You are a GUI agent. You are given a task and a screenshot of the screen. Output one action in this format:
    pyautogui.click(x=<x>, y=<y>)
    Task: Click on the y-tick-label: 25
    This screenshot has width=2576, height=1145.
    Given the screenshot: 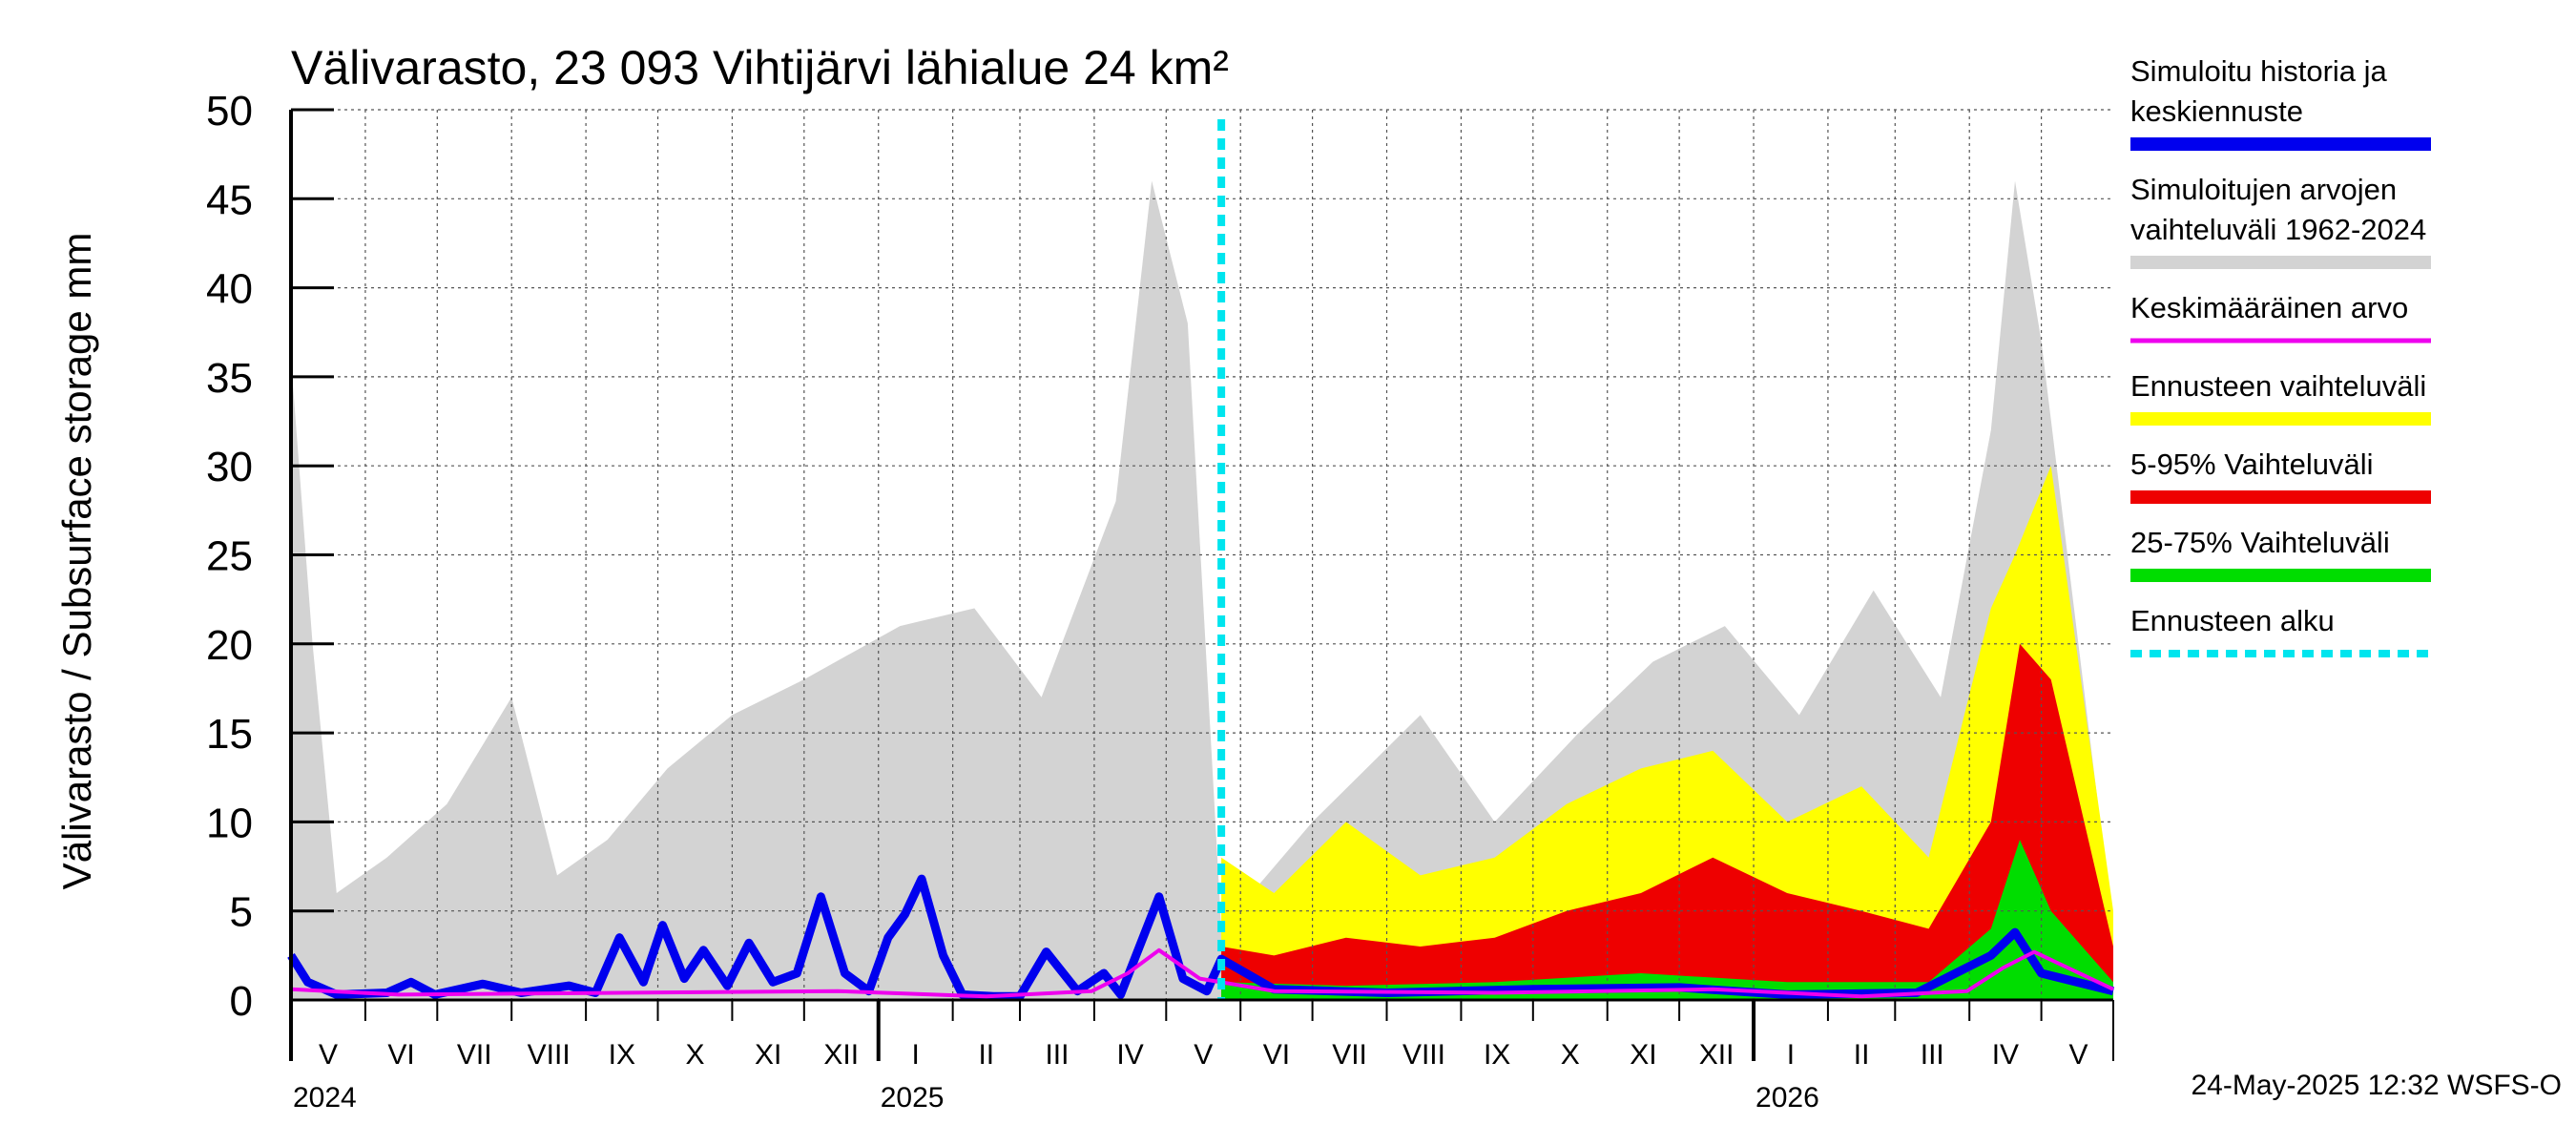 What is the action you would take?
    pyautogui.click(x=229, y=557)
    